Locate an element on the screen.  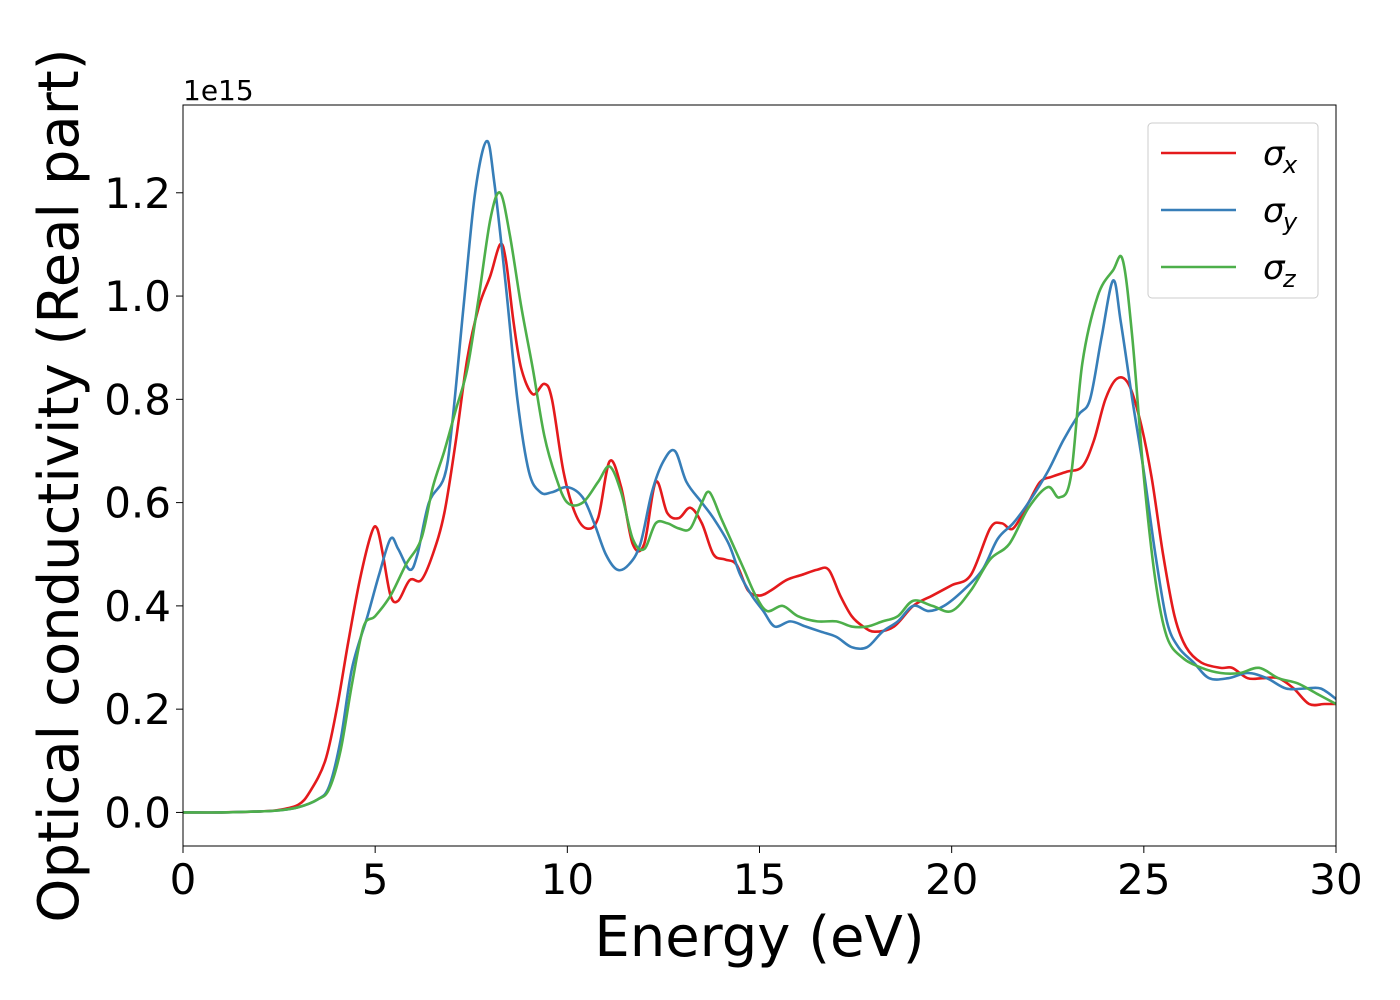
legend-label-sigma-x: σ is located at coordinates (1274, 154).